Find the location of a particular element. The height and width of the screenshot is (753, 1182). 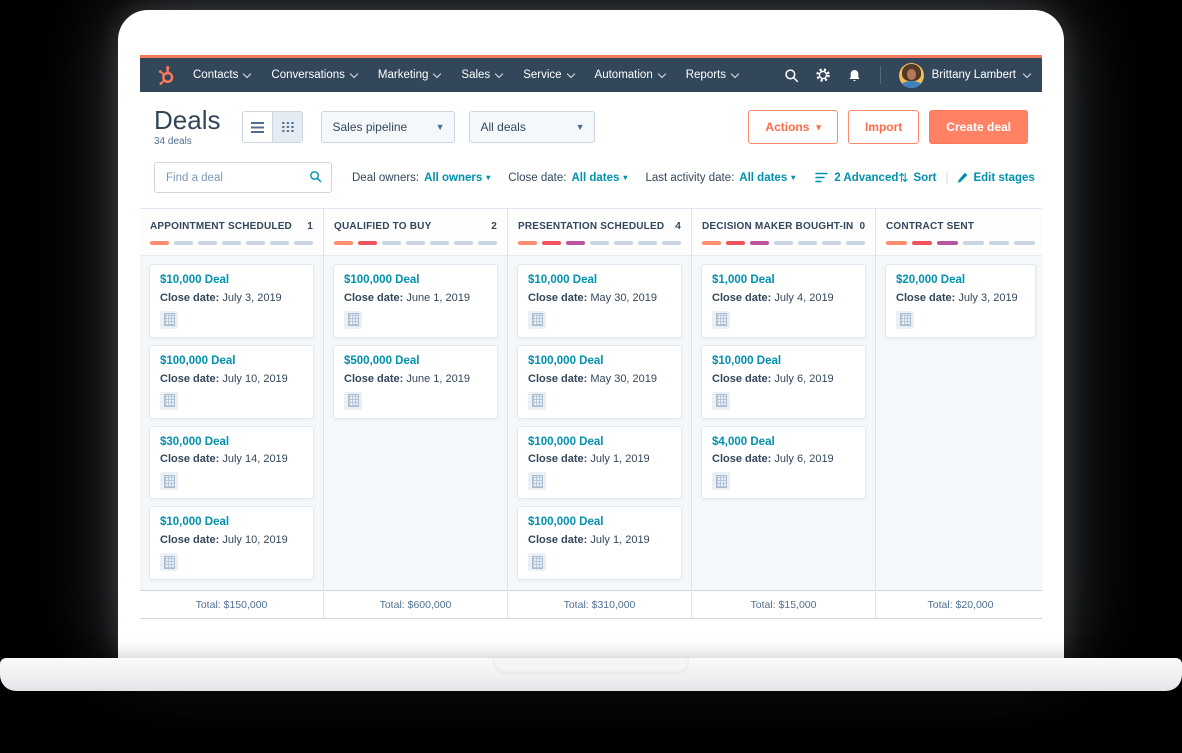

create-deal-button: Create deal is located at coordinates (978, 127).